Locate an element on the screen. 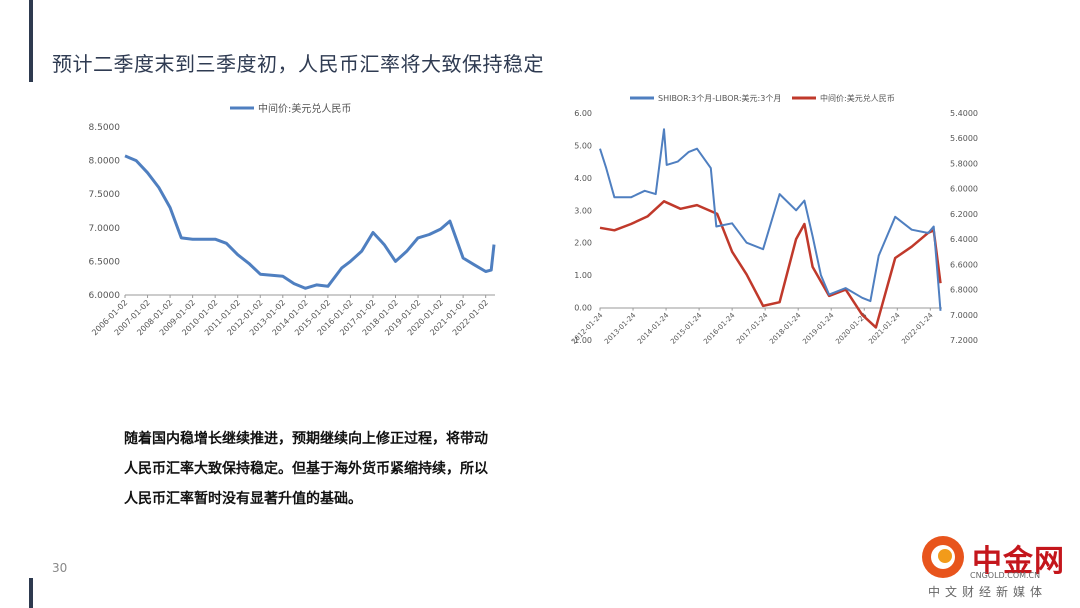 Image resolution: width=1080 pixels, height=608 pixels. slide-title: 预计二季度末到三季度初，人民币汇率将大致保持稳定 is located at coordinates (298, 64).